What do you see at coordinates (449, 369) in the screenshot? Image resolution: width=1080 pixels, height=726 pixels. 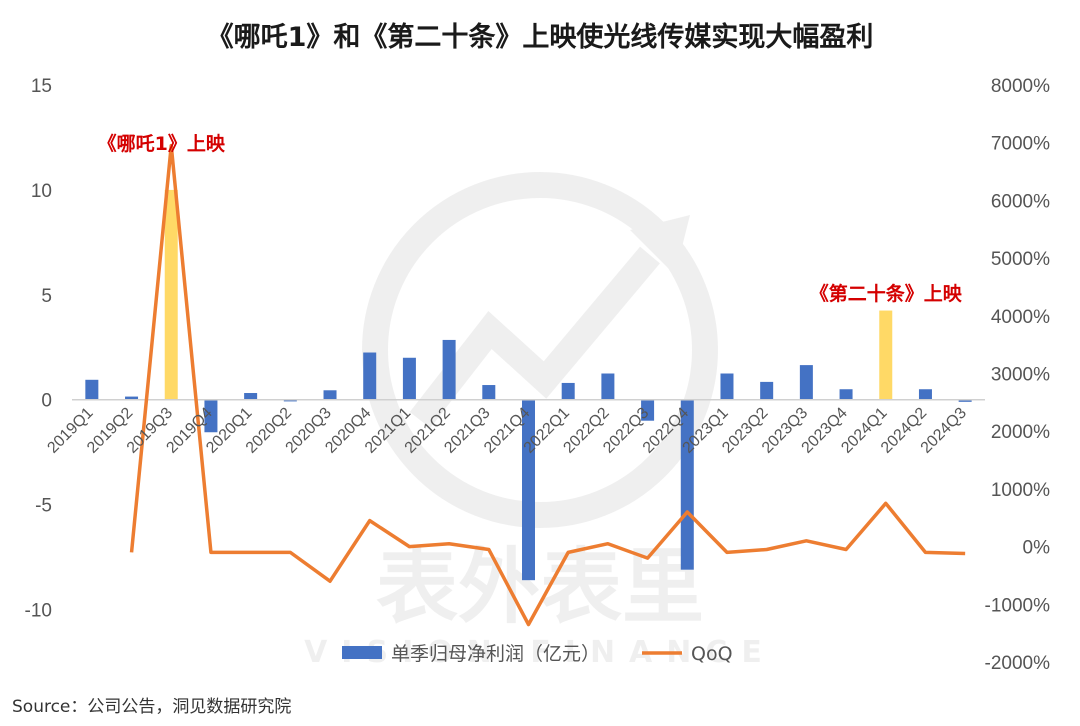 I see `bar-2021Q2` at bounding box center [449, 369].